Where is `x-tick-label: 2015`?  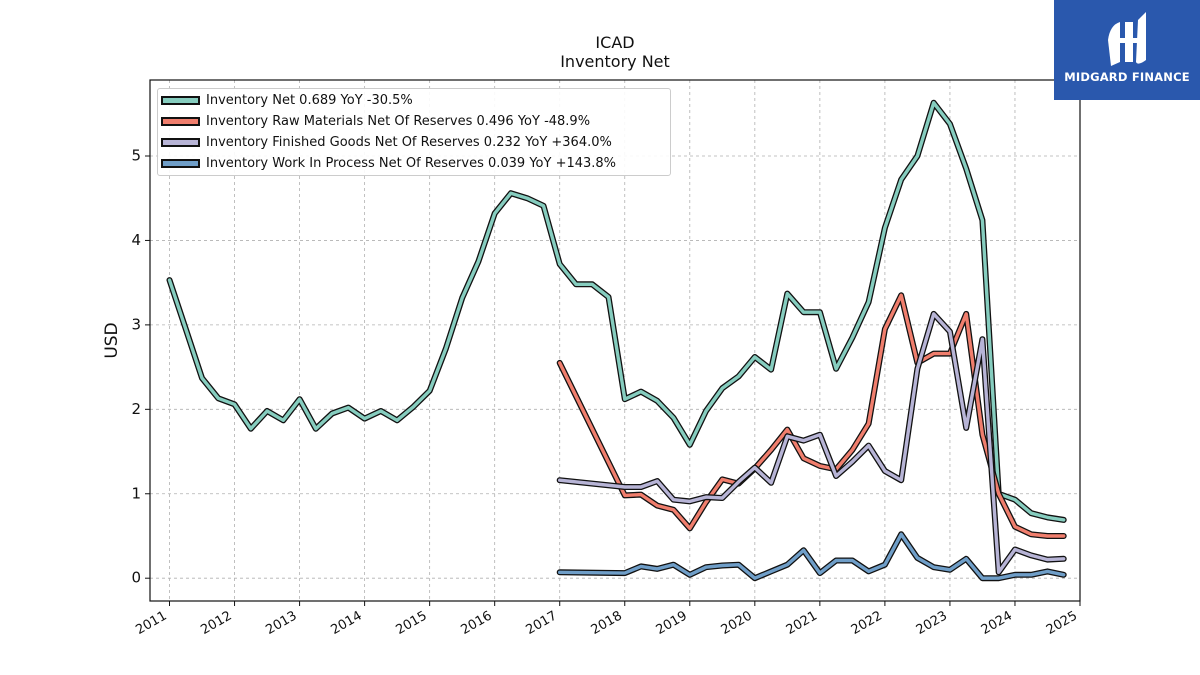
x-tick-label: 2015 is located at coordinates (411, 623).